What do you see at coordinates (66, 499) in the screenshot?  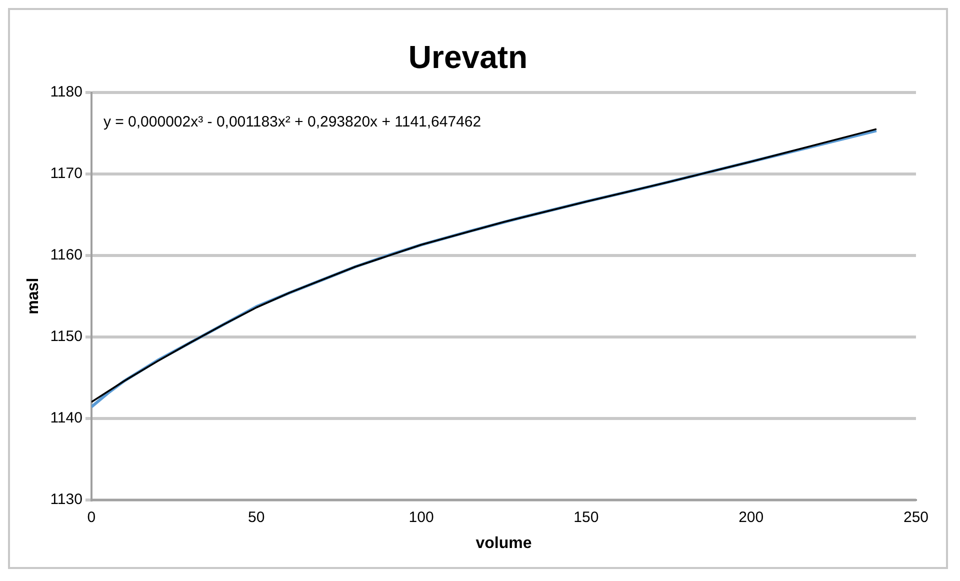 I see `y-tick-label: 1130` at bounding box center [66, 499].